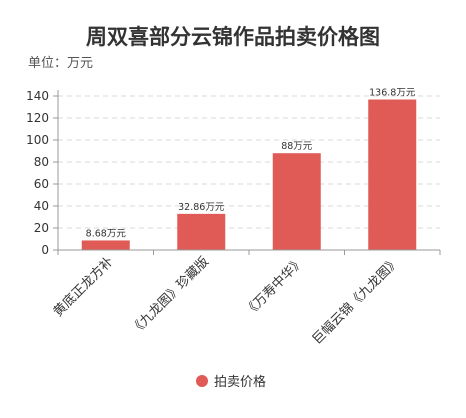 This screenshot has width=466, height=418. I want to click on legend: 拍卖价格, so click(231, 382).